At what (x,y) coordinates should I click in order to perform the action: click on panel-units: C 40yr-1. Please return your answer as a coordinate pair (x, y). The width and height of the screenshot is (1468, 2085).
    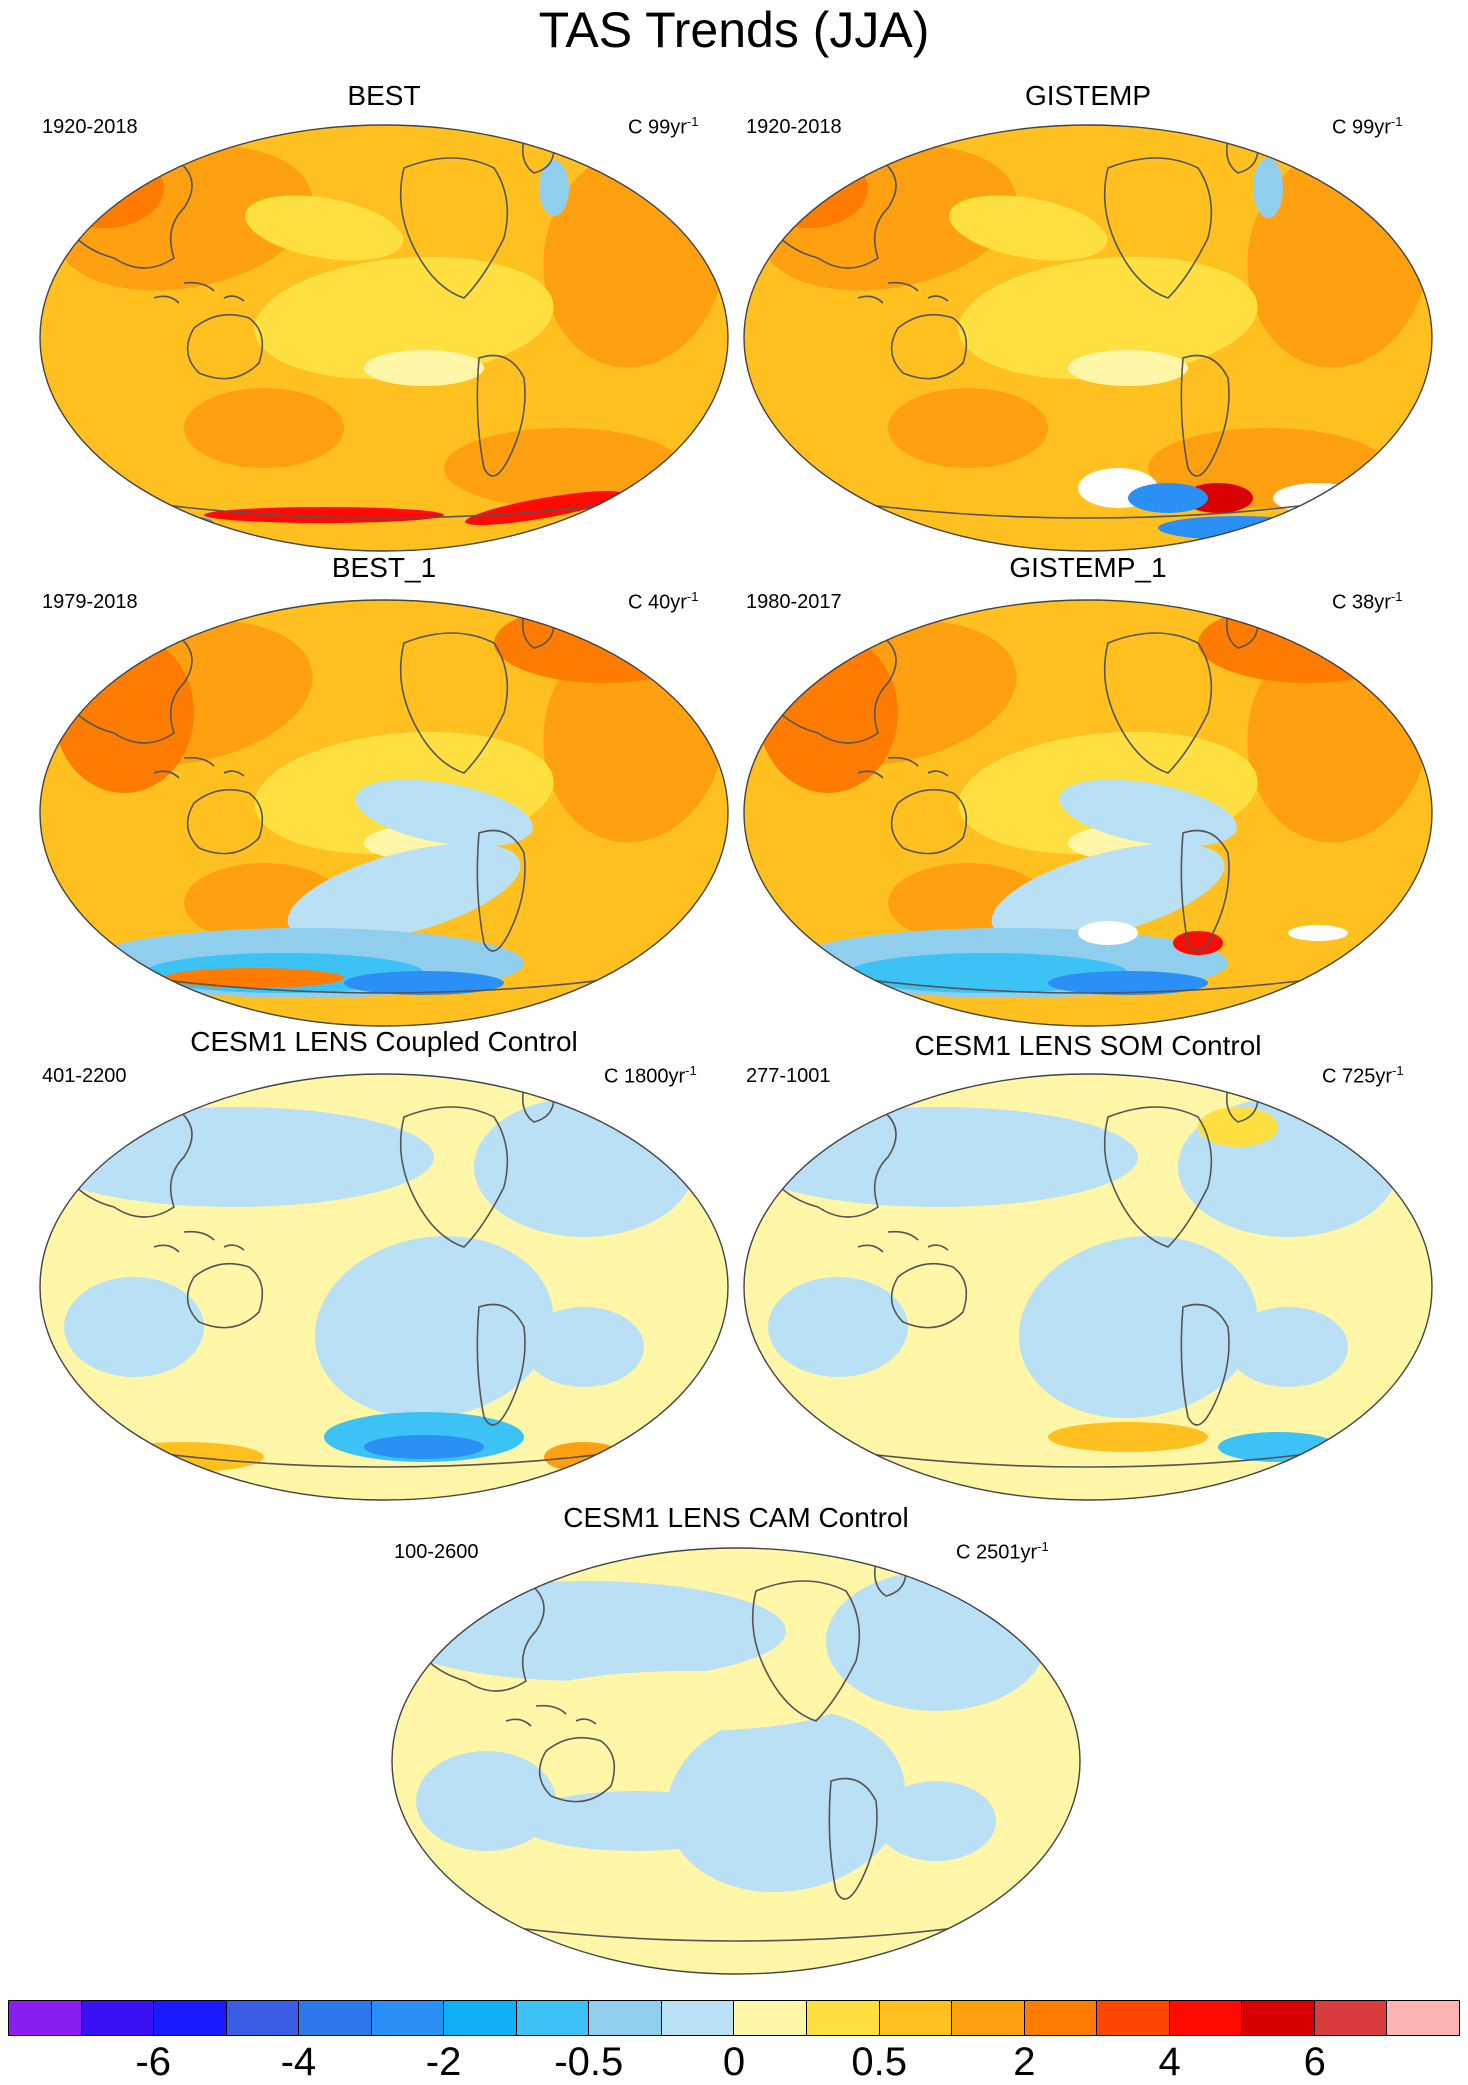
    Looking at the image, I should click on (663, 601).